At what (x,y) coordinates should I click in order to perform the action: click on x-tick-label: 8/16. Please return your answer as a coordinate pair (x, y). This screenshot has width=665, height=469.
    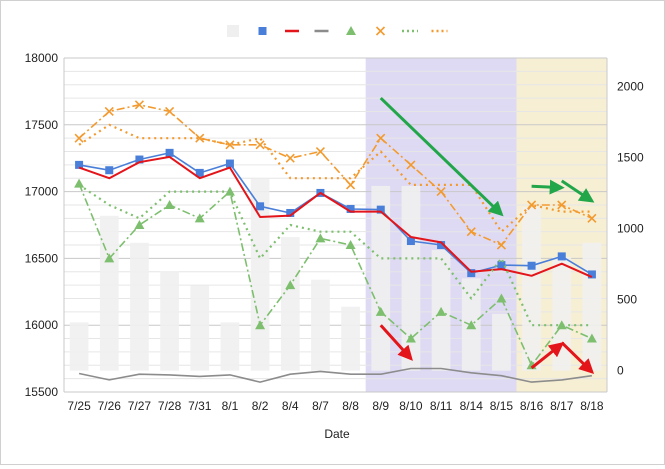
    Looking at the image, I should click on (532, 406).